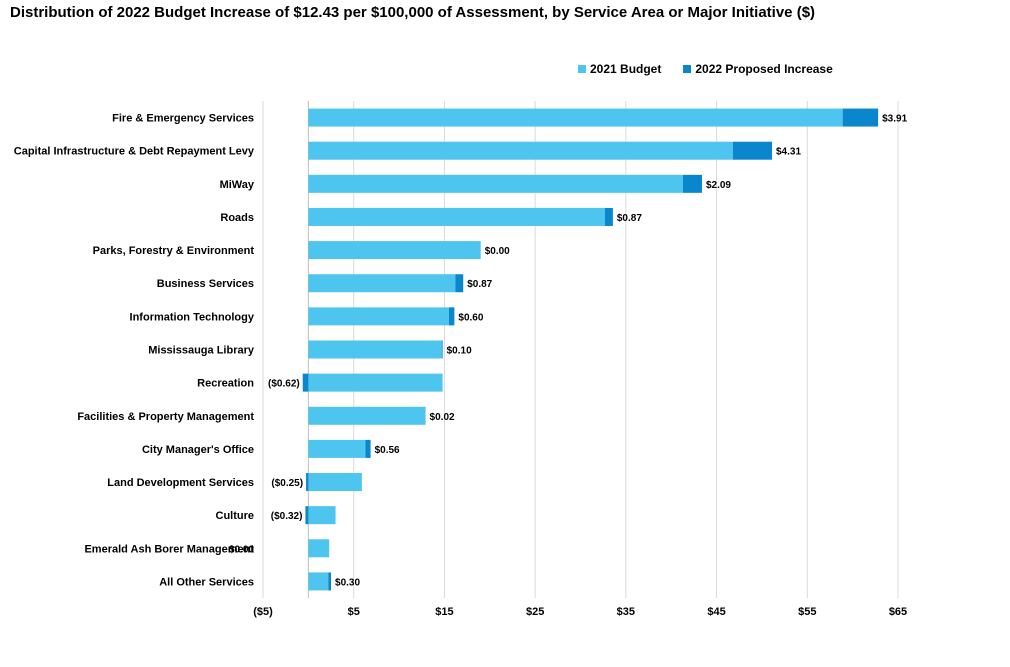 The image size is (1010, 667). Describe the element at coordinates (807, 612) in the screenshot. I see `x-tick-label: $55` at that location.